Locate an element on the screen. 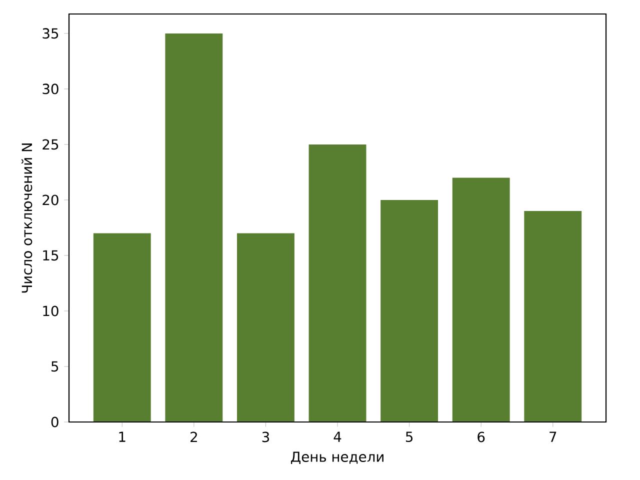 The width and height of the screenshot is (640, 480). x-tick-label: 7 is located at coordinates (553, 437).